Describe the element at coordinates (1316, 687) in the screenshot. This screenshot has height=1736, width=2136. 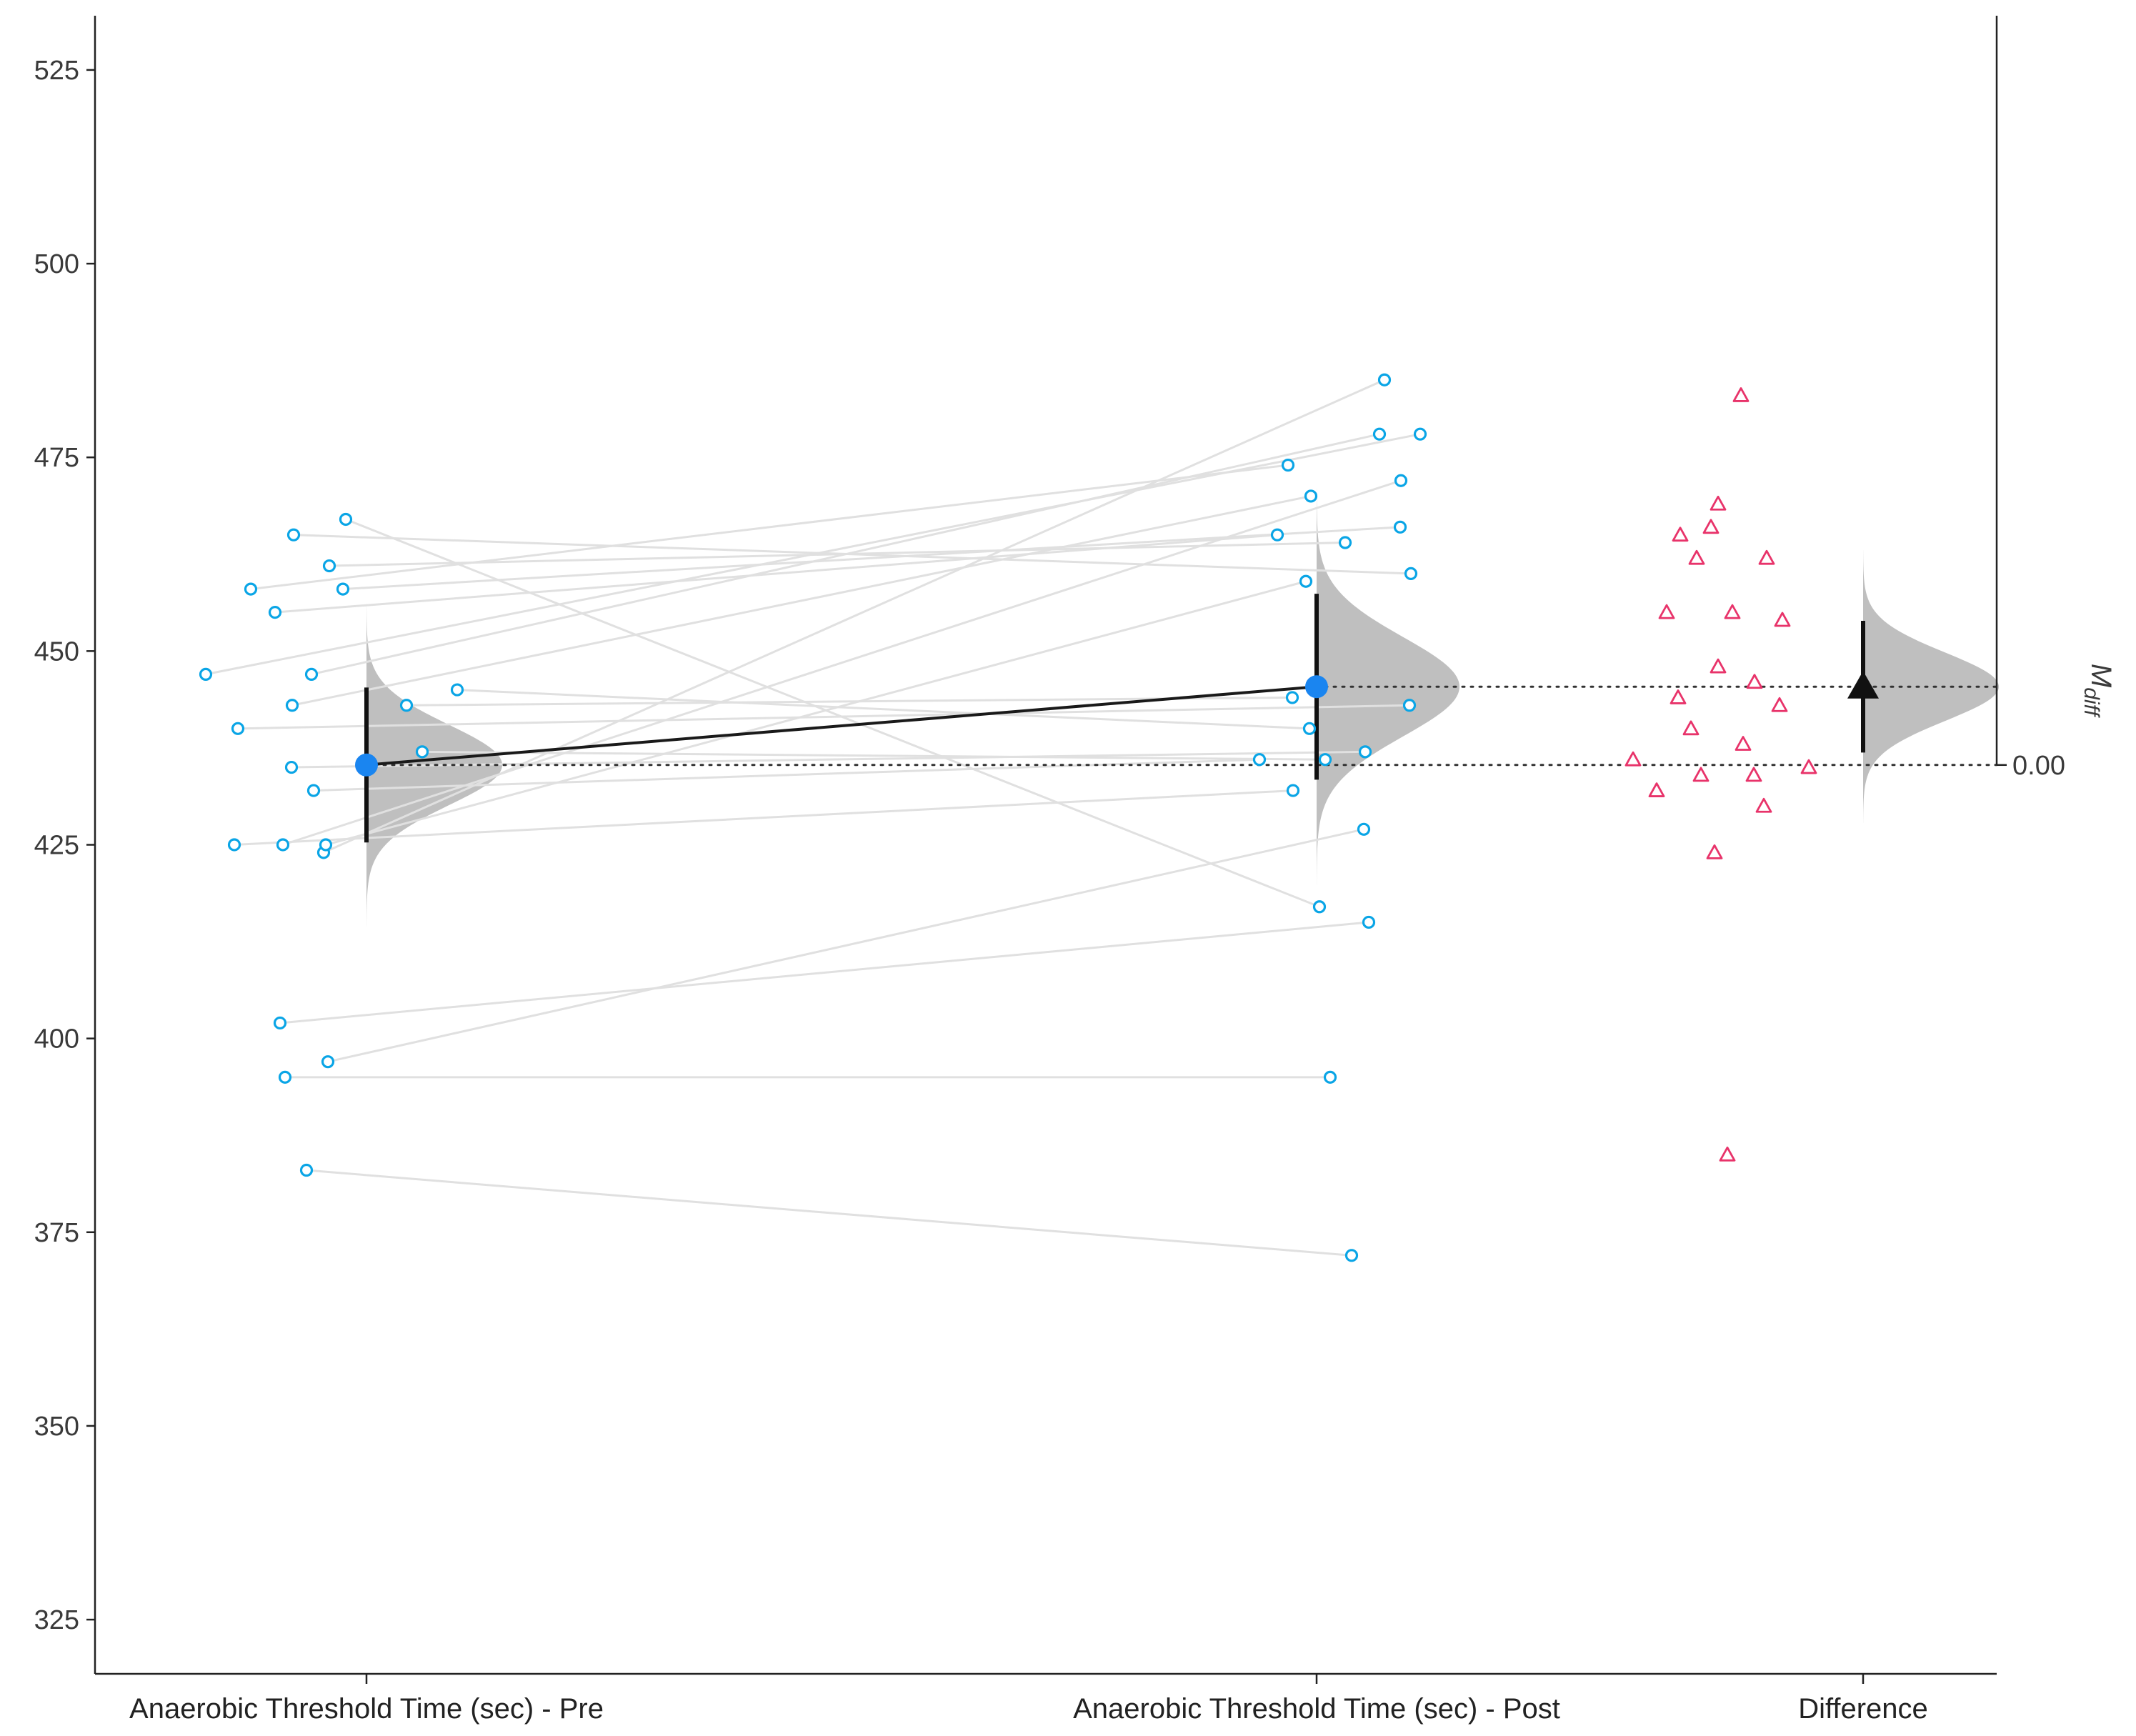
I see `mean-marker-post` at that location.